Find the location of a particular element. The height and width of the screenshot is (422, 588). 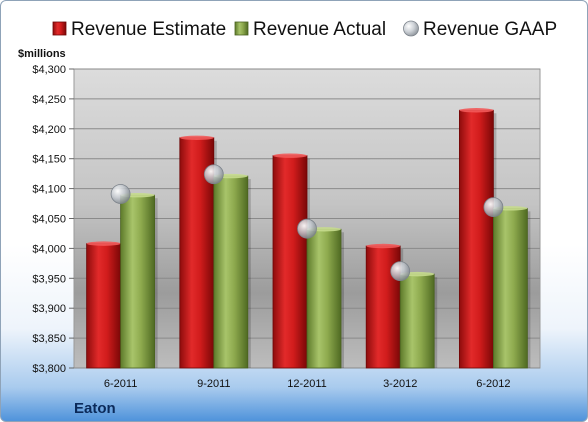

legend-label: Revenue GAAP is located at coordinates (490, 29).